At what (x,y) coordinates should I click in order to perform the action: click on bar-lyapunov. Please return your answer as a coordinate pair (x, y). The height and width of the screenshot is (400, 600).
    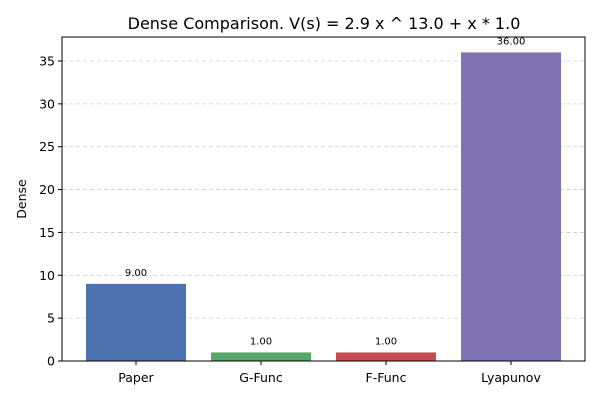
    Looking at the image, I should click on (511, 207).